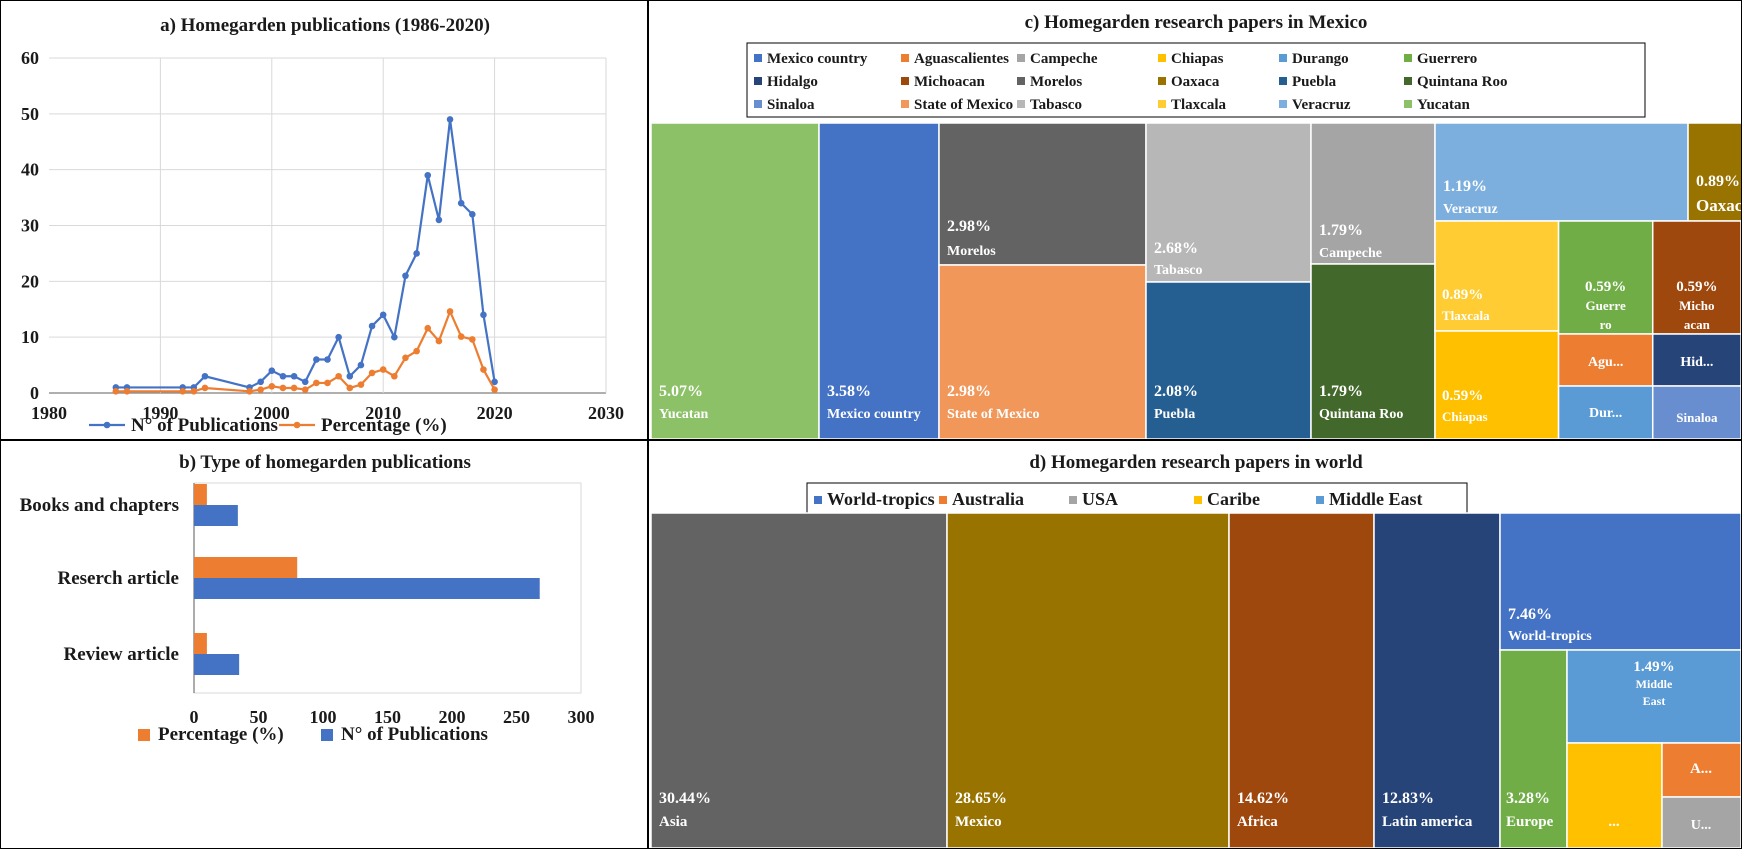 The image size is (1742, 849). Describe the element at coordinates (1174, 414) in the screenshot. I see `cell-label: Puebla` at that location.